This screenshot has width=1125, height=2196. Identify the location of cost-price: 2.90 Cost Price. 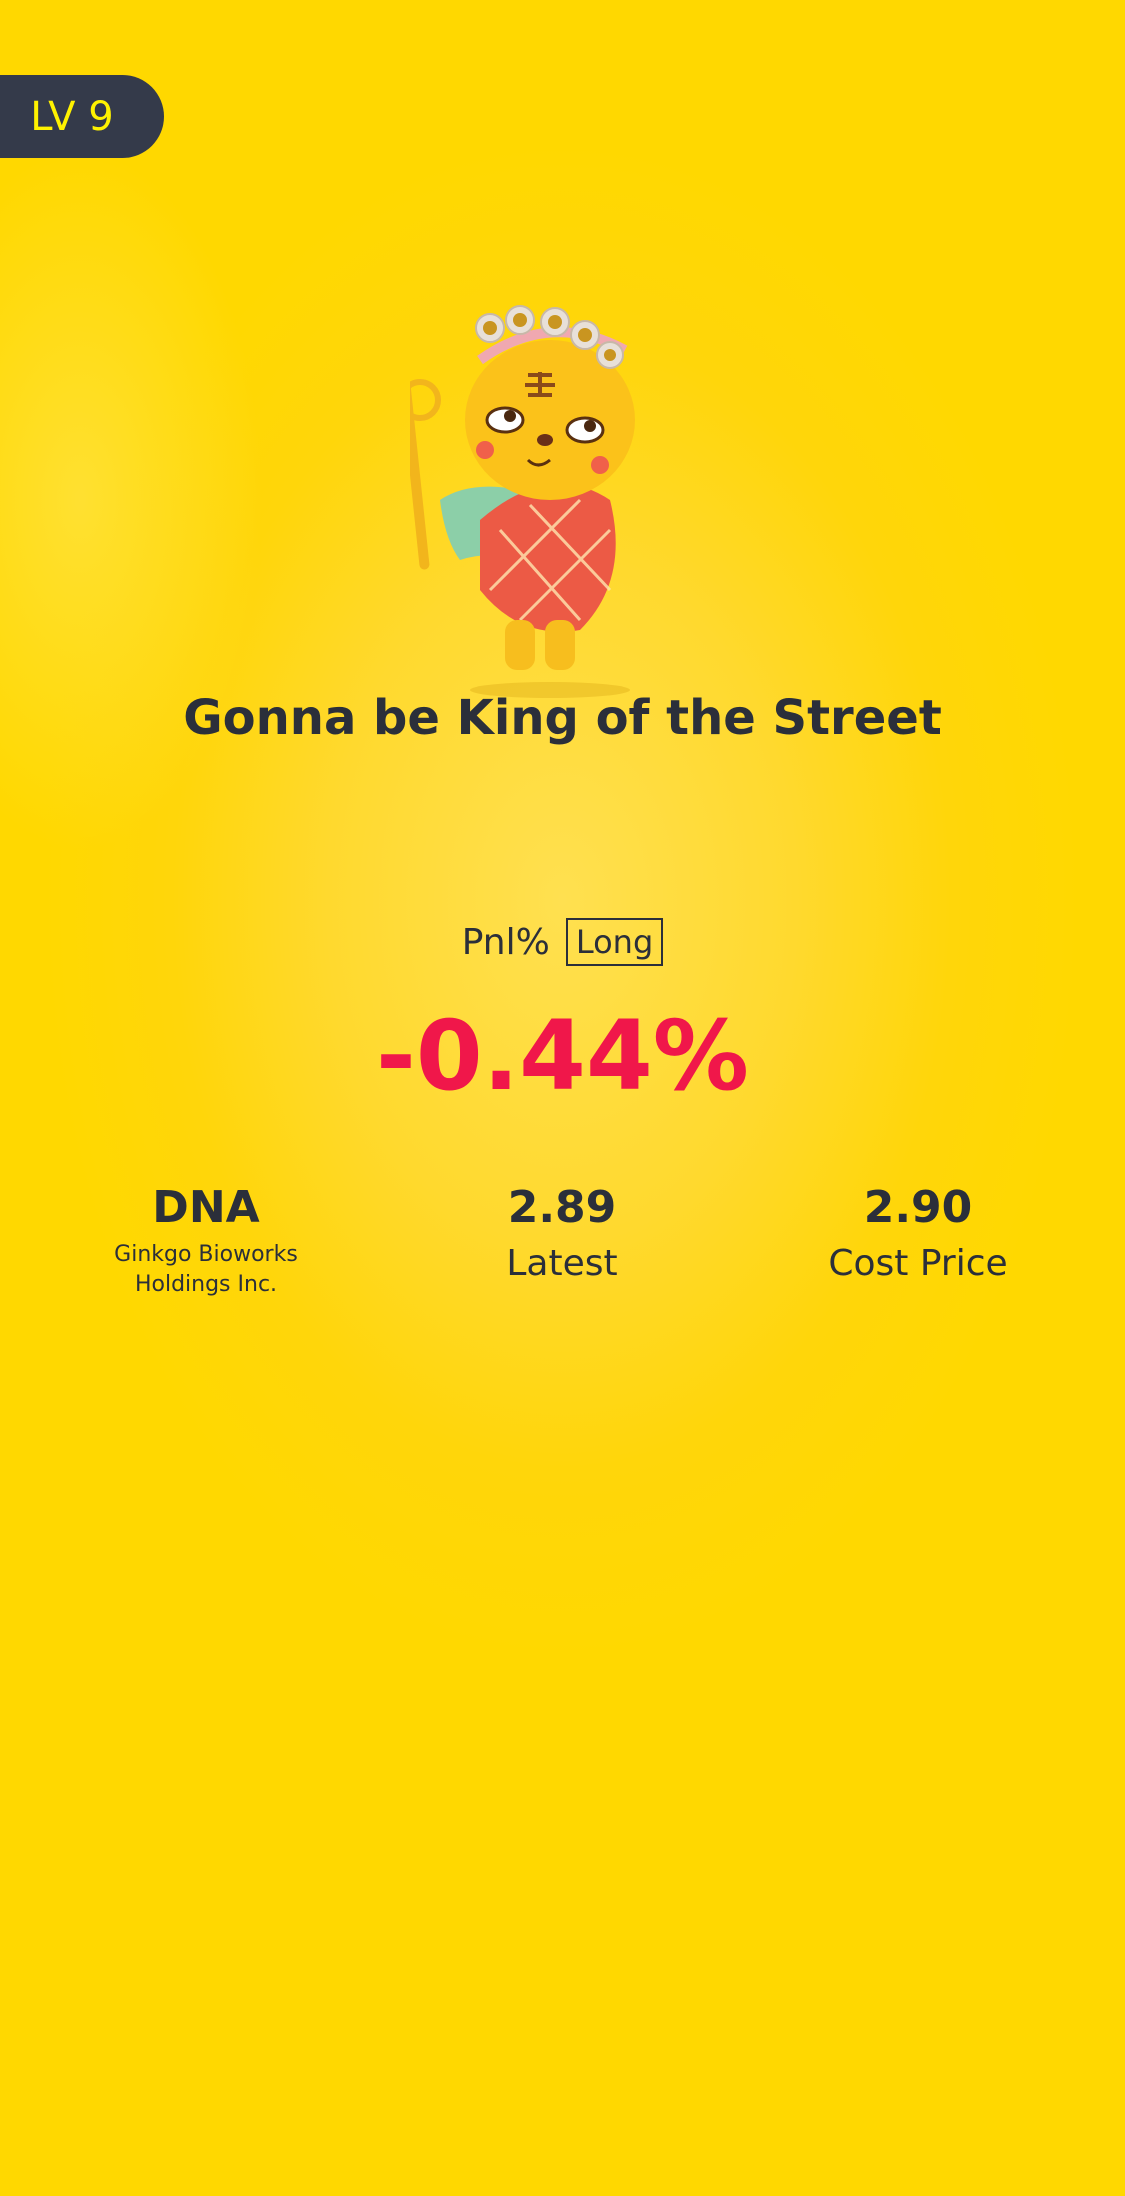
(918, 1236).